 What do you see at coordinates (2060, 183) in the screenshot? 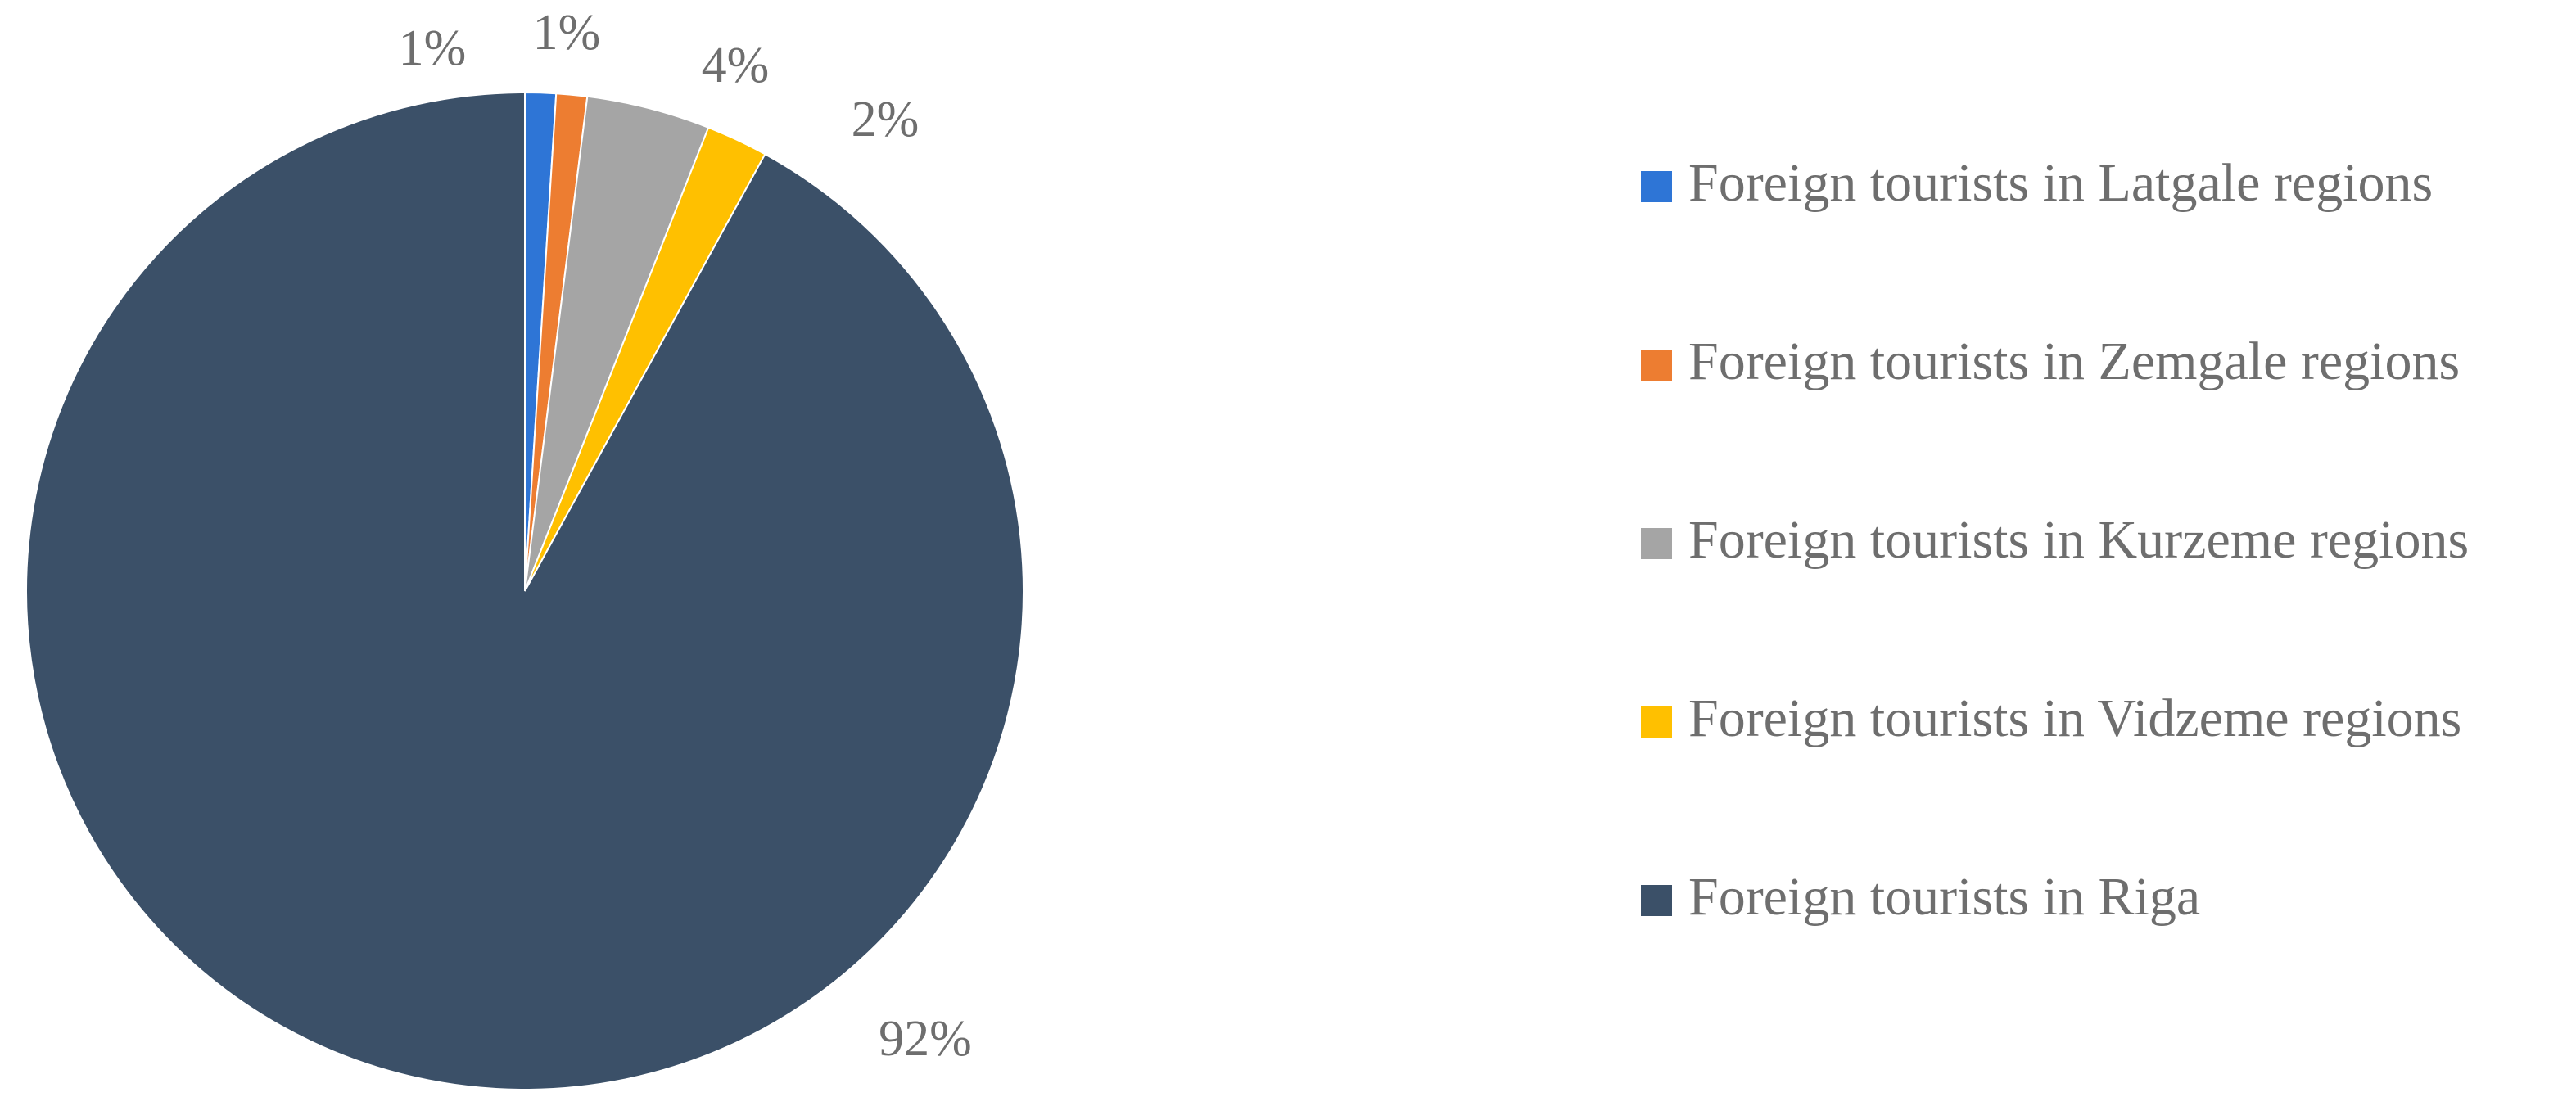
I see `legend-label: Foreign tourists in Latgale regions` at bounding box center [2060, 183].